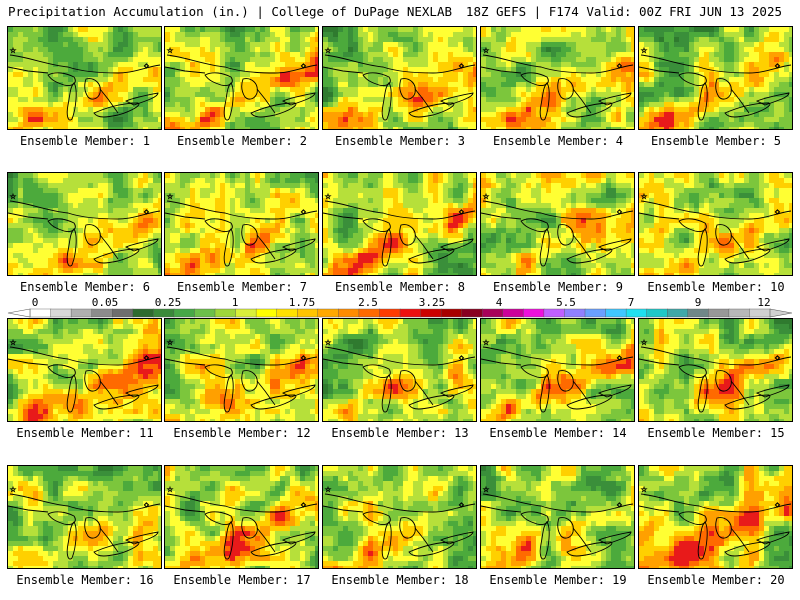 The image size is (800, 600). What do you see at coordinates (302, 302) in the screenshot?
I see `colorbar-tick-label: 1.75` at bounding box center [302, 302].